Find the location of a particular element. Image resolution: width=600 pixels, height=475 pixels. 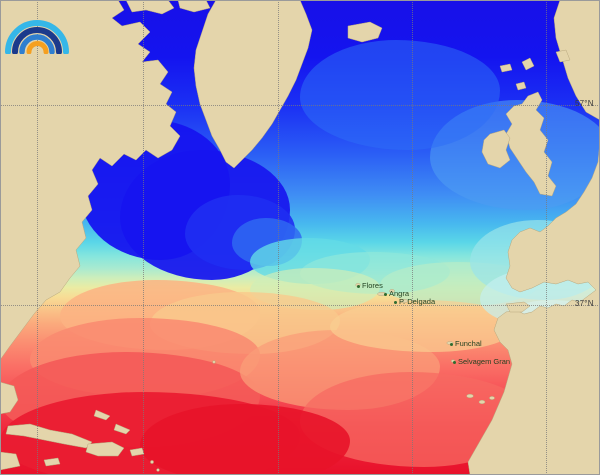

puerto-rico-landmass is located at coordinates (137, 452).